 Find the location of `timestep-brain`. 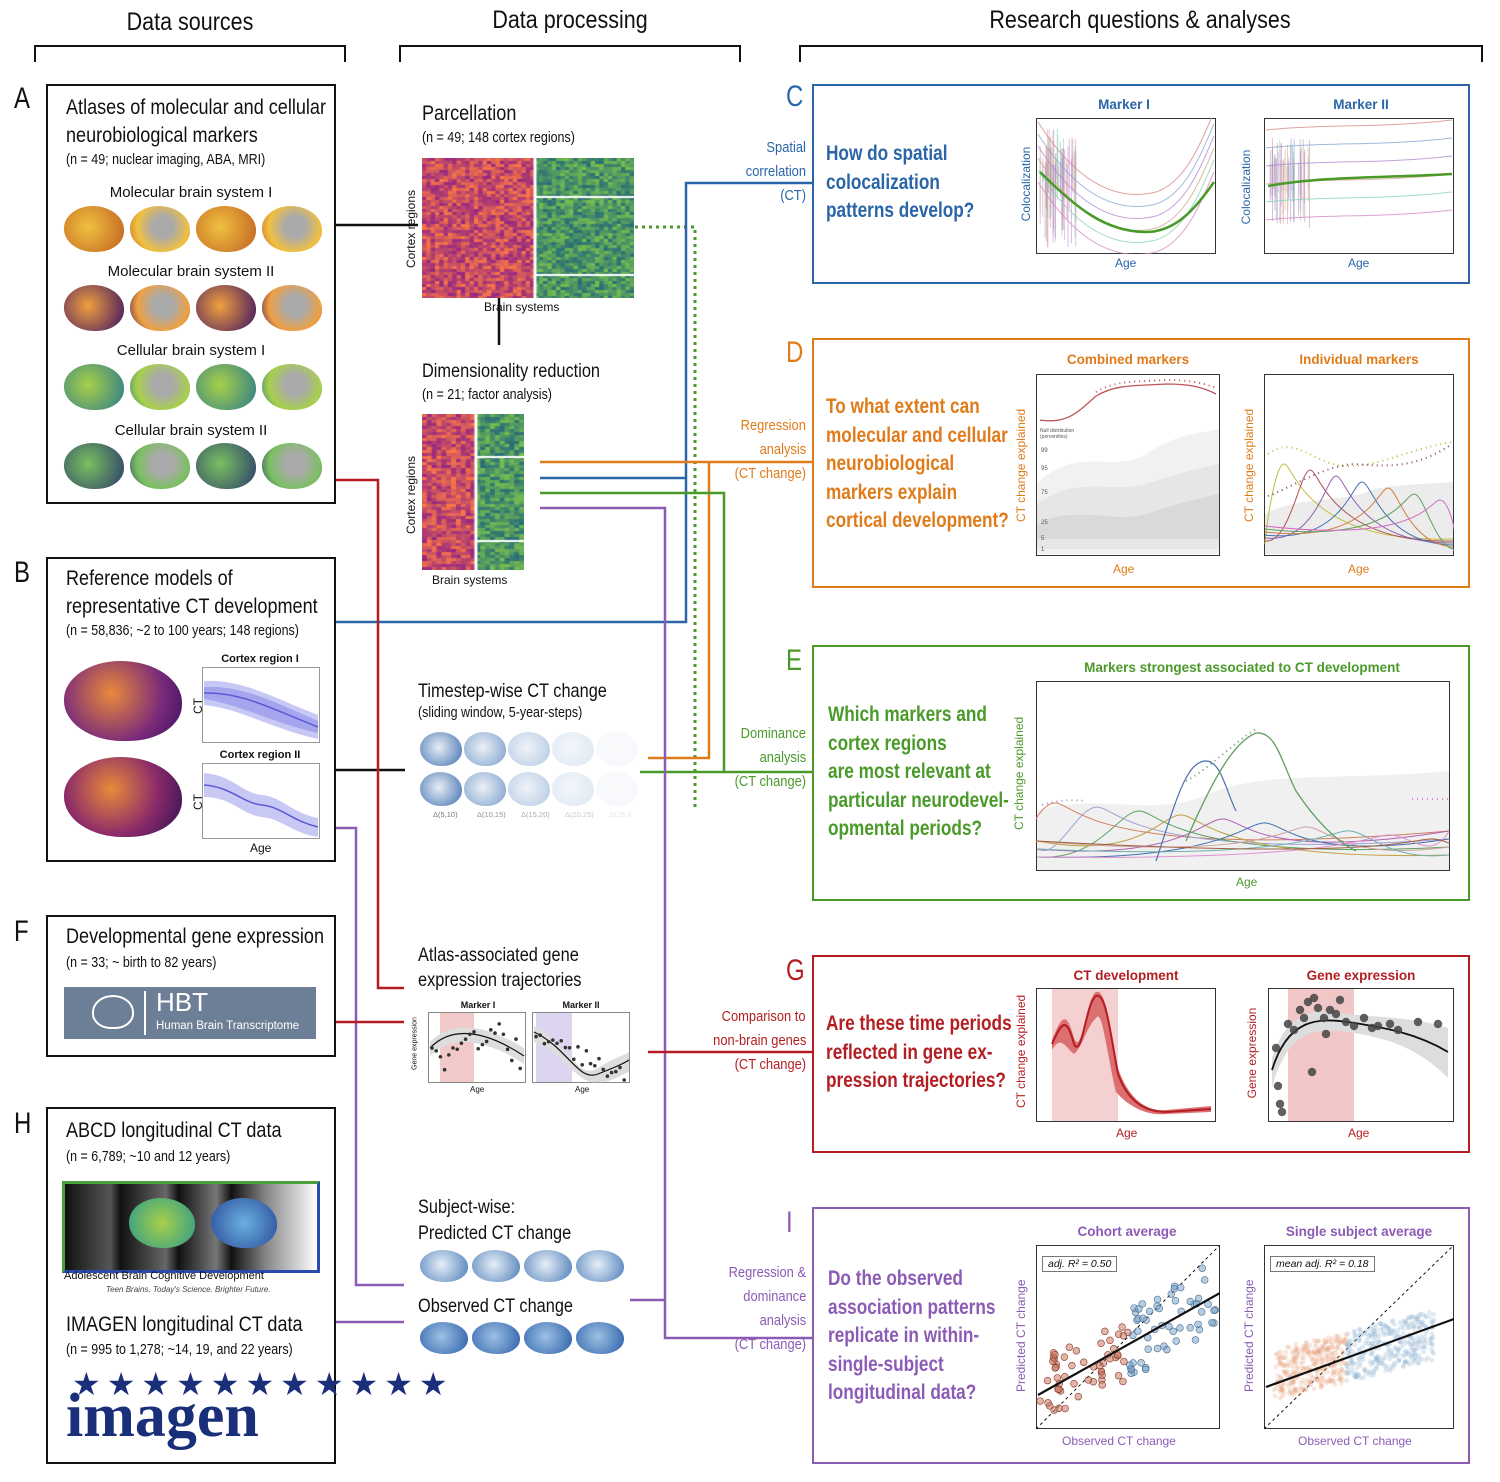

timestep-brain is located at coordinates (529, 749).